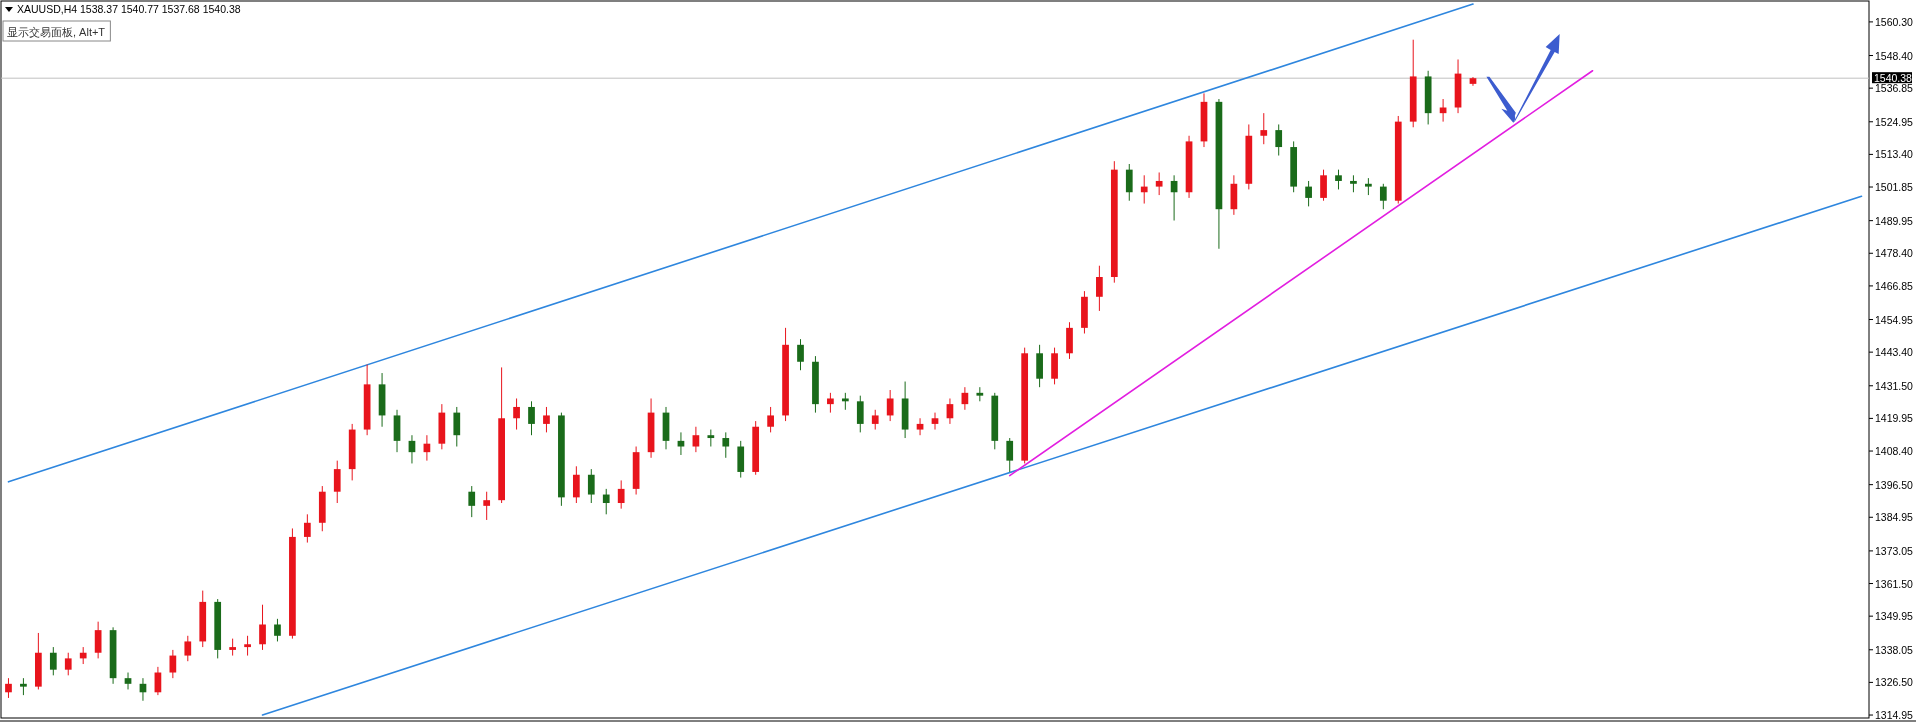  Describe the element at coordinates (1893, 77) in the screenshot. I see `ref-line-label: 1540.38` at that location.